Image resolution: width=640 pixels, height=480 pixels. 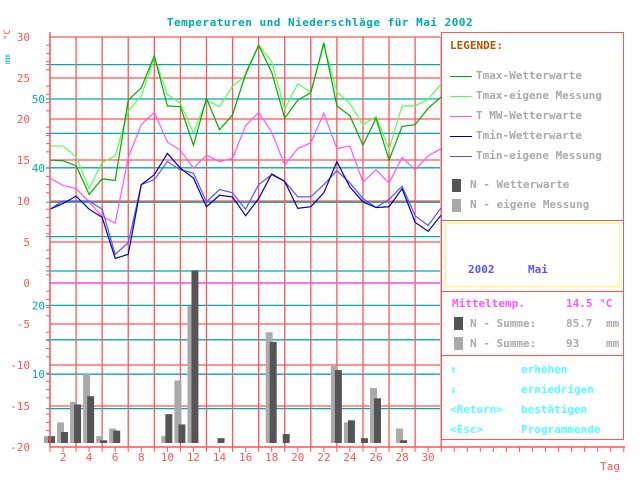 I want to click on sum-eig-unit: mm, so click(x=613, y=343).